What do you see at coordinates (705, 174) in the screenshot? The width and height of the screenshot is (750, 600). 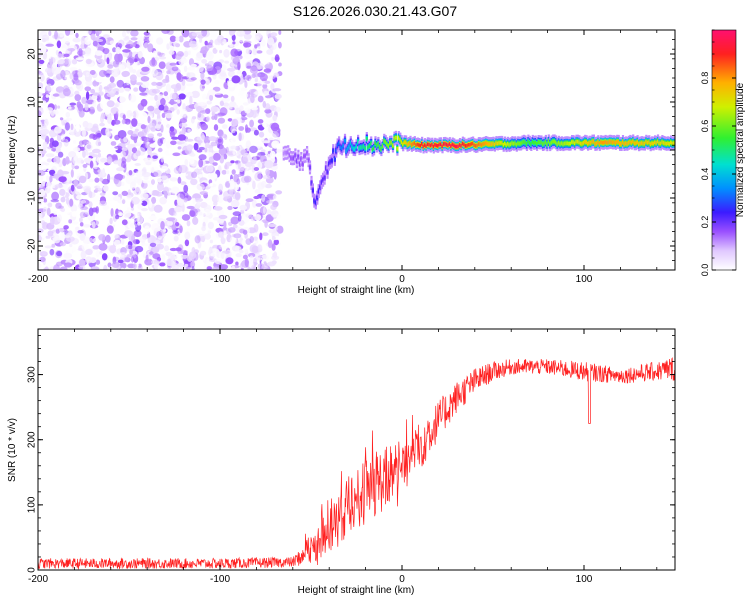 I see `colorbar-tick-label: 0.4` at bounding box center [705, 174].